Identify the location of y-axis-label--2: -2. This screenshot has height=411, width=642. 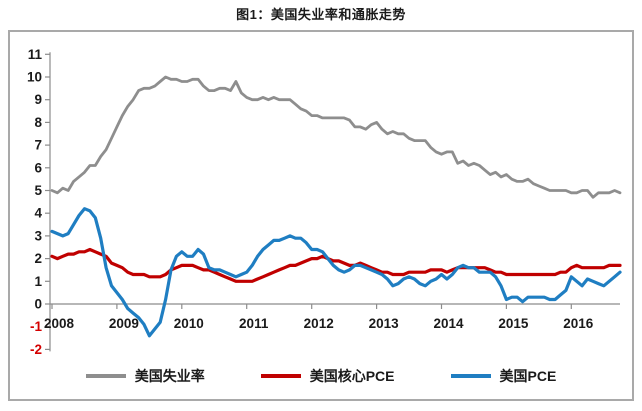
(36, 349).